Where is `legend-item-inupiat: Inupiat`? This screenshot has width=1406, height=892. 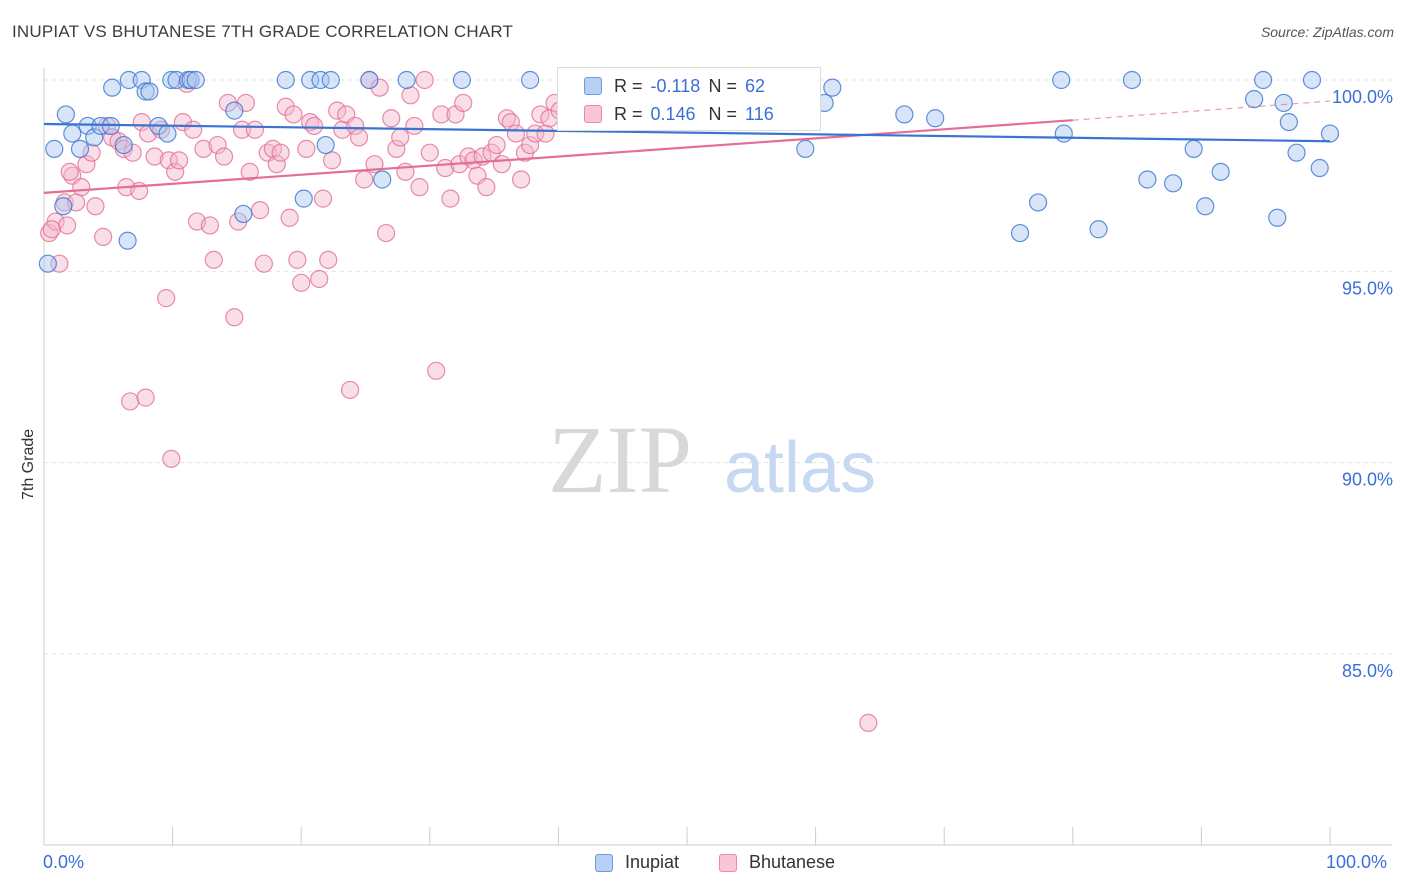 legend-item-inupiat: Inupiat is located at coordinates (637, 862).